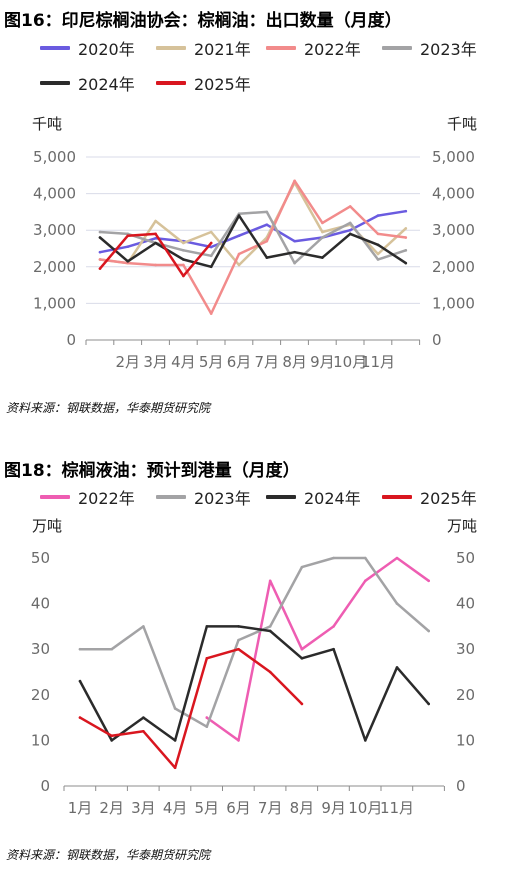 Image resolution: width=519 pixels, height=872 pixels. What do you see at coordinates (108, 855) in the screenshot?
I see `chart2-source: 资料来源：钢联数据，华泰期货研究院` at bounding box center [108, 855].